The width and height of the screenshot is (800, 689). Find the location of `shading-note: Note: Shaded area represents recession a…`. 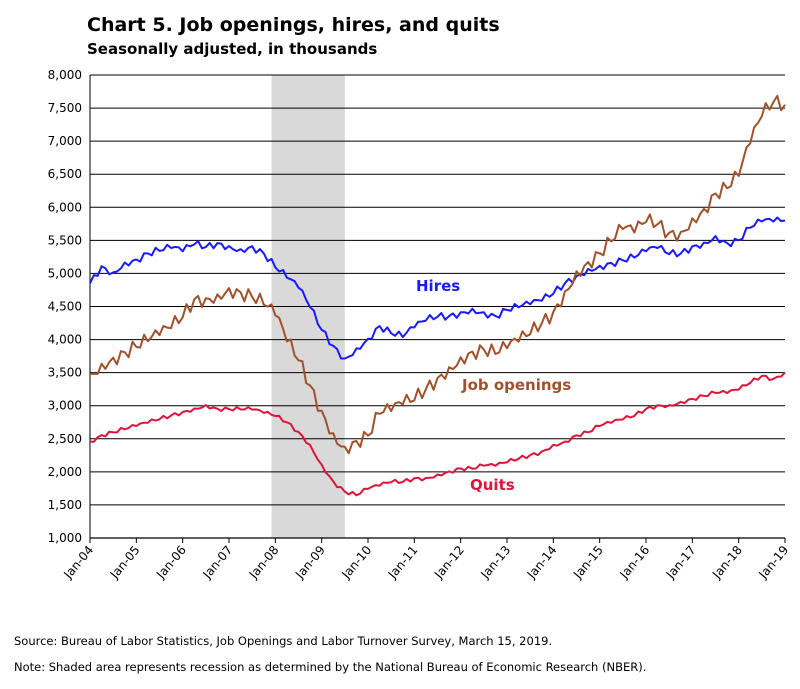

shading-note: Note: Shaded area represents recession a… is located at coordinates (330, 667).